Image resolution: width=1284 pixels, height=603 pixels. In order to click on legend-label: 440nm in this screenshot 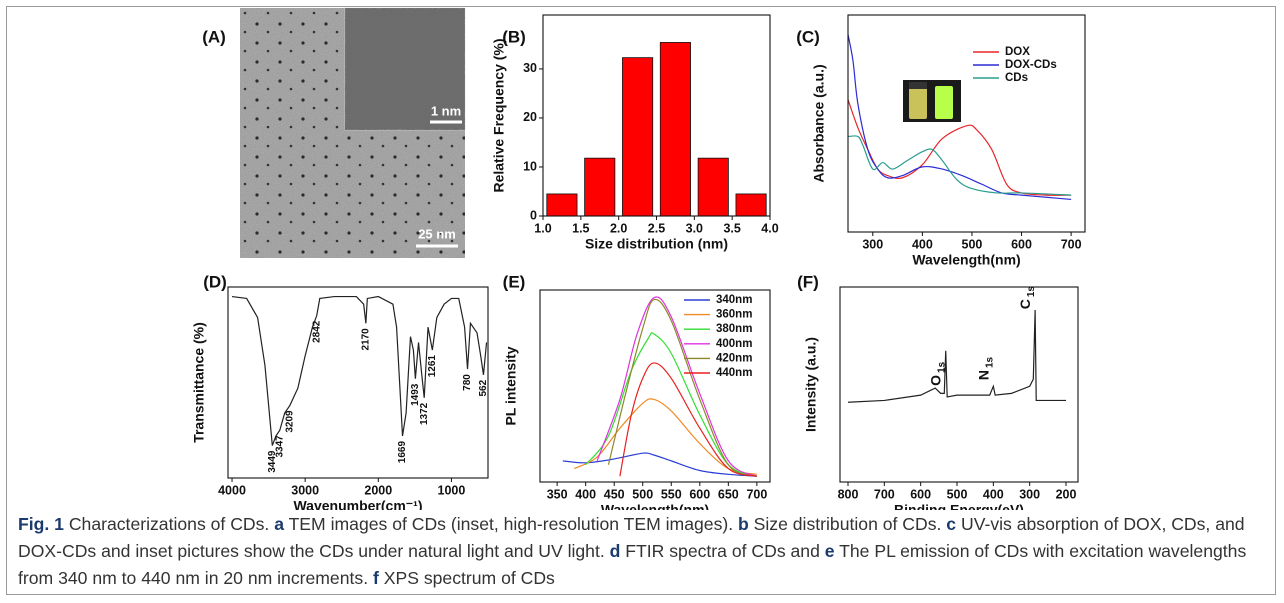, I will do `click(734, 373)`.